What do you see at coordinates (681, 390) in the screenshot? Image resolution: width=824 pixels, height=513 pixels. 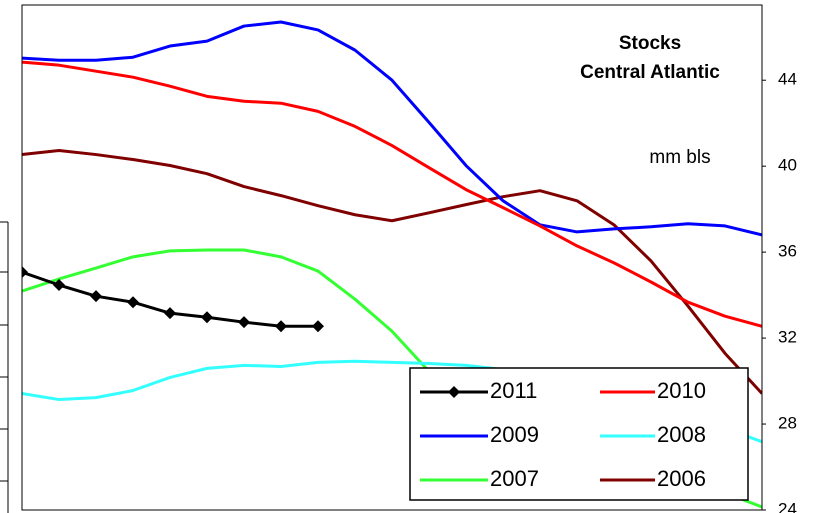 I see `legend-label: 2010` at bounding box center [681, 390].